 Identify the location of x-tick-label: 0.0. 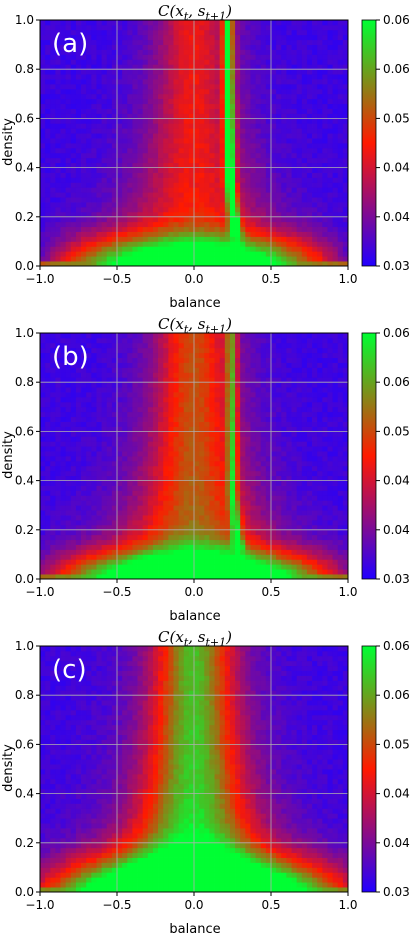
(193, 279).